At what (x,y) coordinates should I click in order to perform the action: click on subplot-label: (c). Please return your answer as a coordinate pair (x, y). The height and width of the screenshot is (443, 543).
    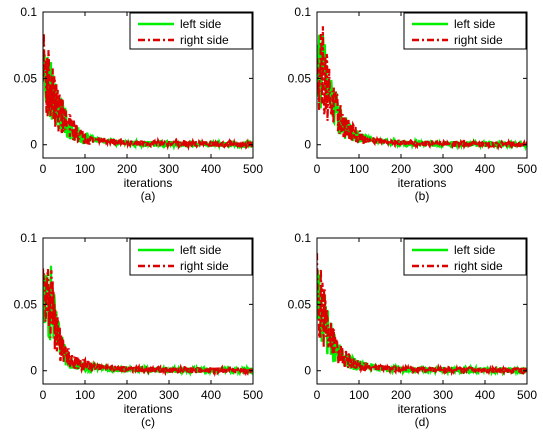
    Looking at the image, I should click on (148, 422).